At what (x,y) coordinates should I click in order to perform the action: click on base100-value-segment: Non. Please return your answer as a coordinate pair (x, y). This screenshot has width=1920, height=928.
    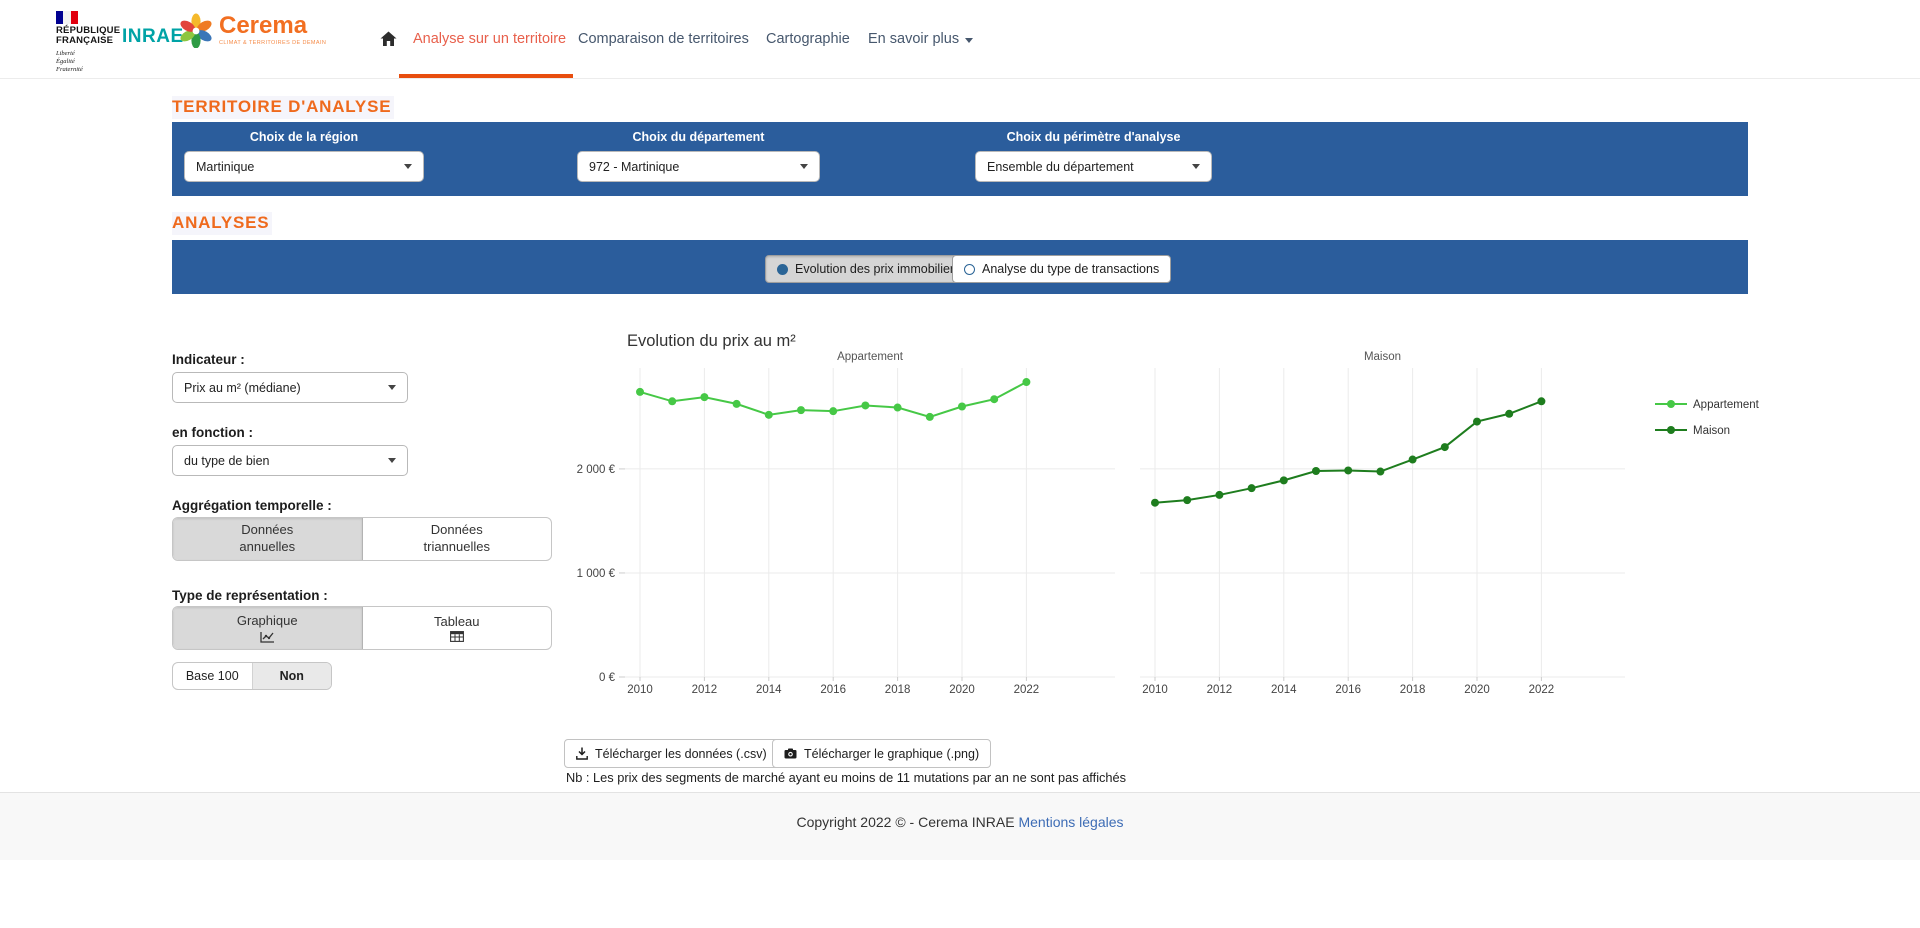
    Looking at the image, I should click on (291, 676).